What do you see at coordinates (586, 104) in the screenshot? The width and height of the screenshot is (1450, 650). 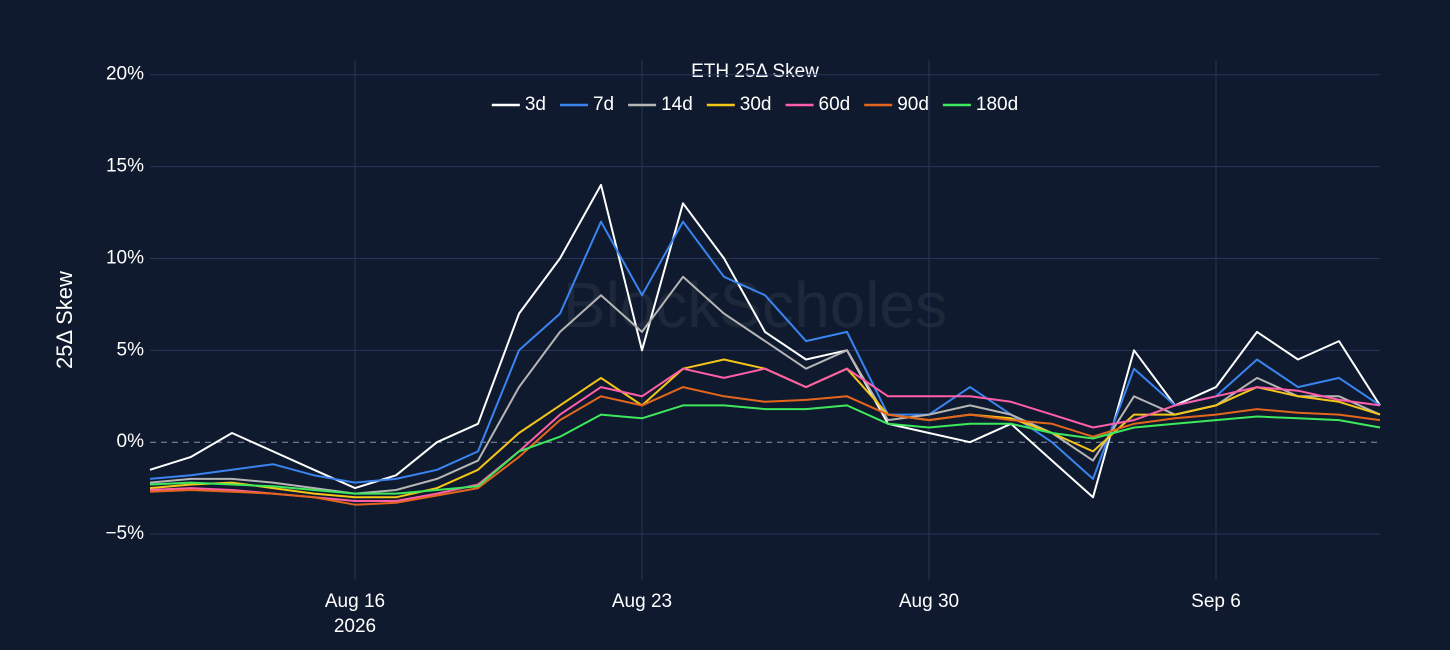 I see `legend-item: 7d` at bounding box center [586, 104].